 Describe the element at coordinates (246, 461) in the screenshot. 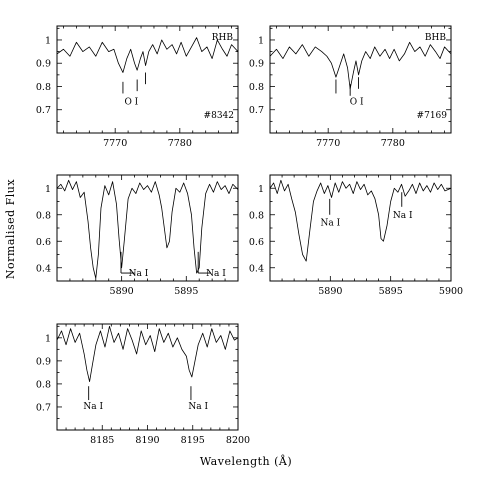

I see `x-axis-title: Wavelength (Å)` at that location.